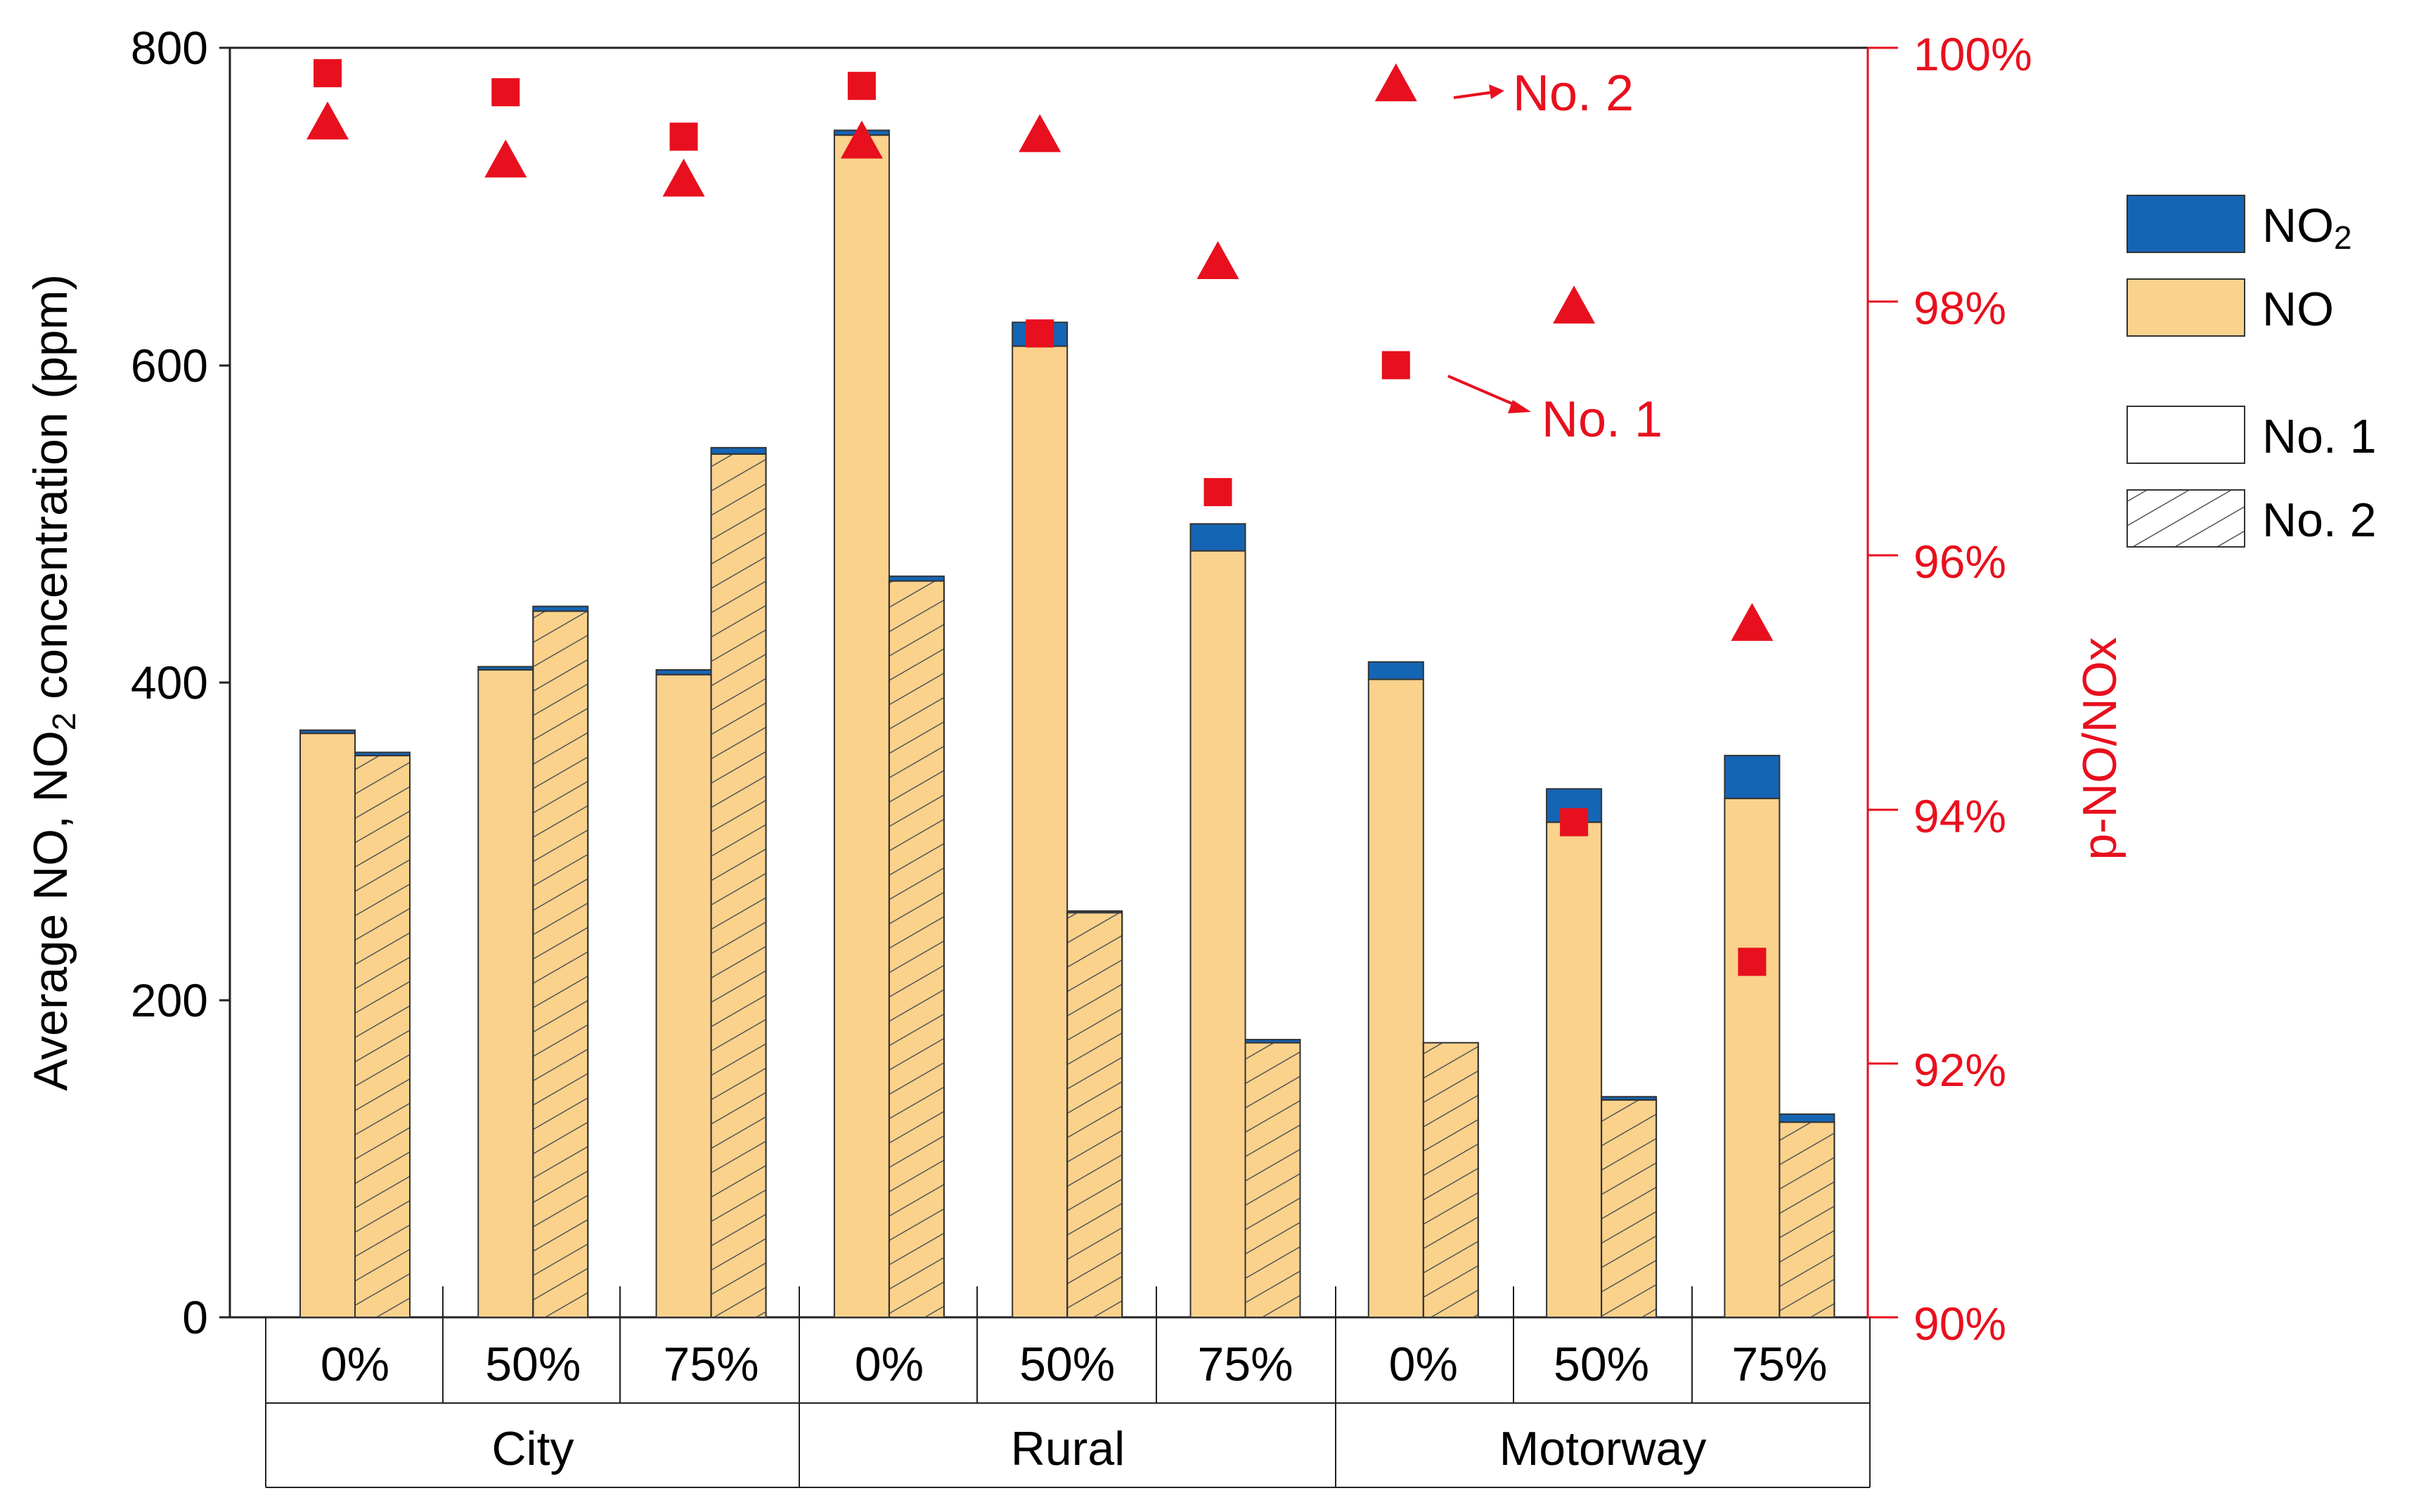 This screenshot has width=2414, height=1512. I want to click on y2-tick-label: 100%, so click(1972, 54).